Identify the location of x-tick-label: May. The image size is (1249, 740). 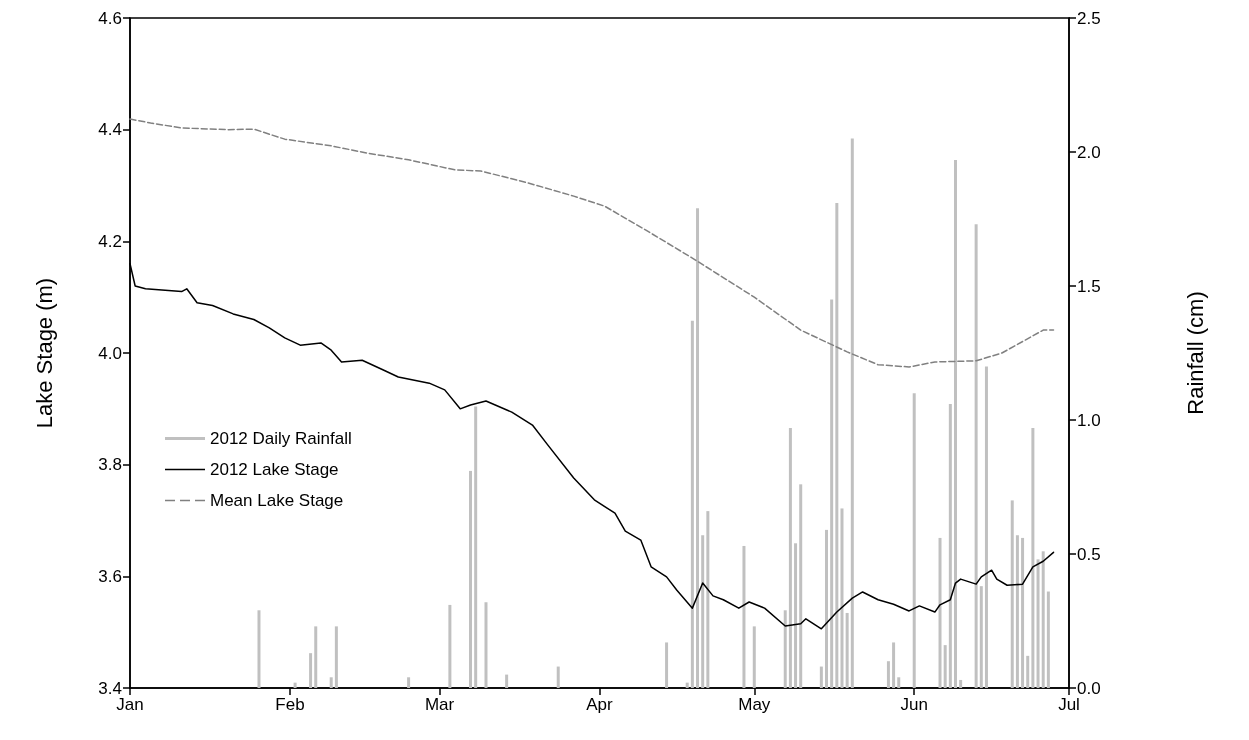
(754, 704).